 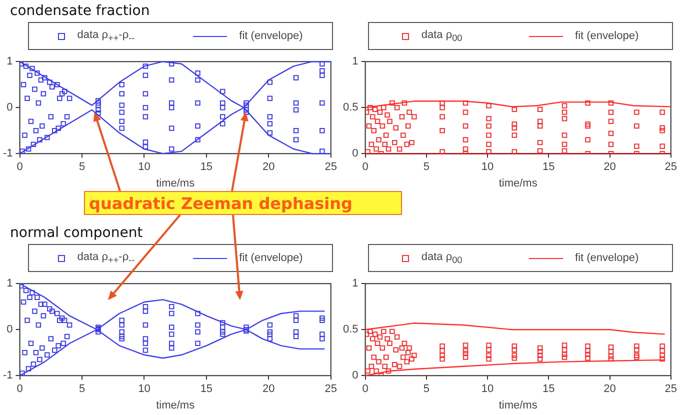 I want to click on chart-title: normal component, so click(x=76, y=233).